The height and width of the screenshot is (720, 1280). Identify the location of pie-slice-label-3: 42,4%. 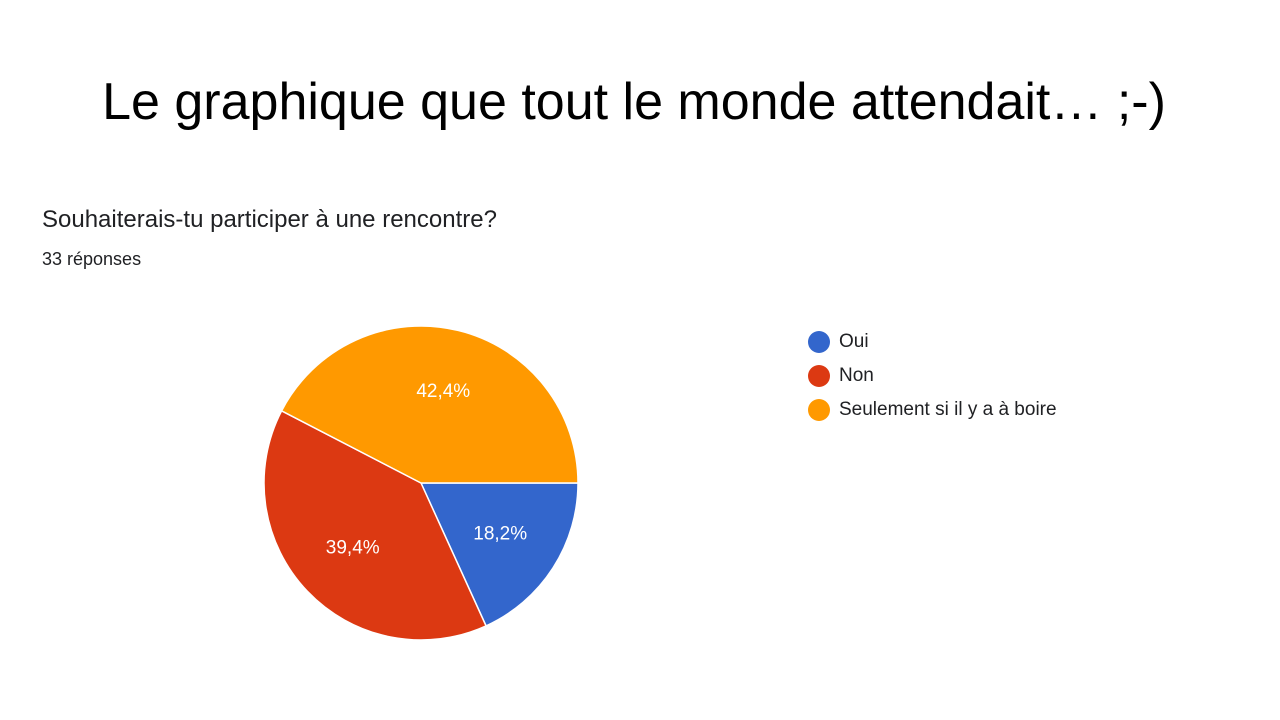
(443, 391).